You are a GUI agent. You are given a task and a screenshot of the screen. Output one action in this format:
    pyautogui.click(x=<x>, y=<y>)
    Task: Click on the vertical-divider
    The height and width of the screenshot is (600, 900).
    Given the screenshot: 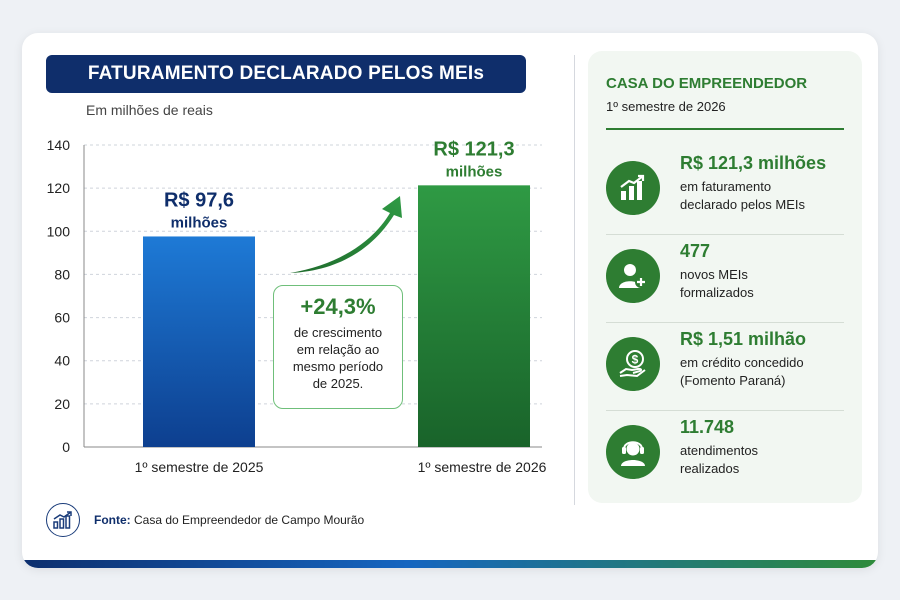 What is the action you would take?
    pyautogui.click(x=574, y=280)
    